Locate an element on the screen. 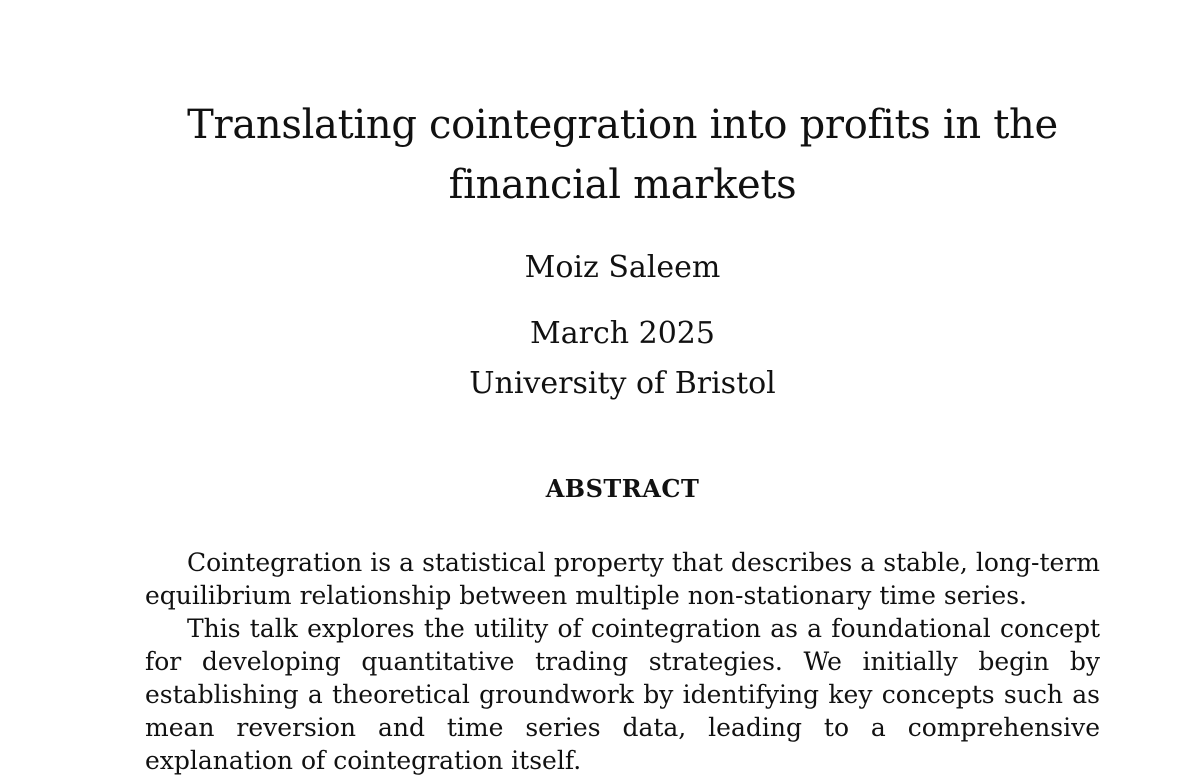  abstract-heading: ABSTRACT is located at coordinates (622, 488).